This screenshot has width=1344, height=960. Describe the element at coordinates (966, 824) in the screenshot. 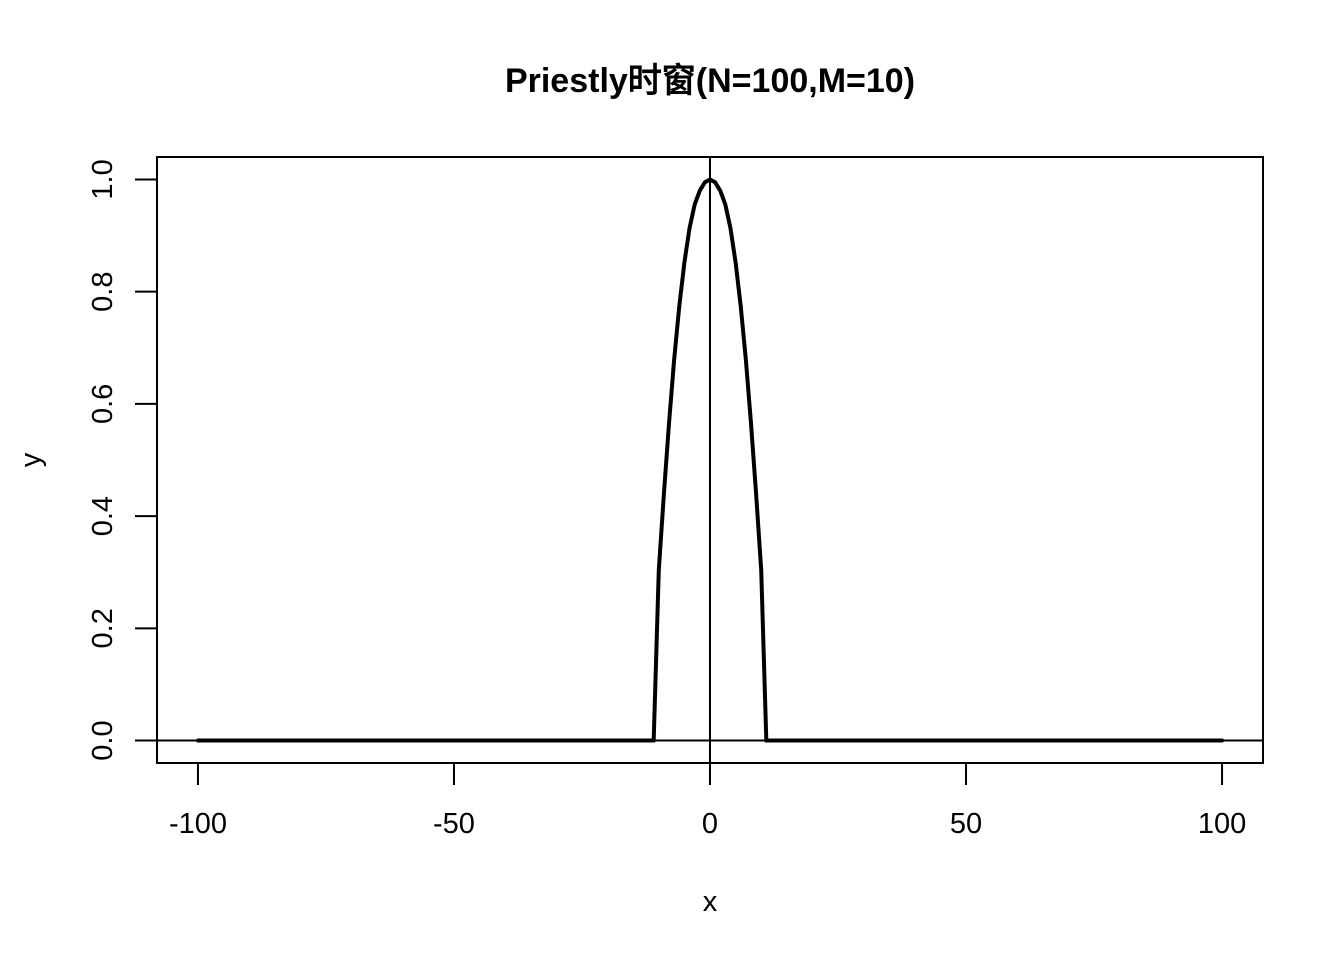

I see `x-tick-label: 50` at that location.